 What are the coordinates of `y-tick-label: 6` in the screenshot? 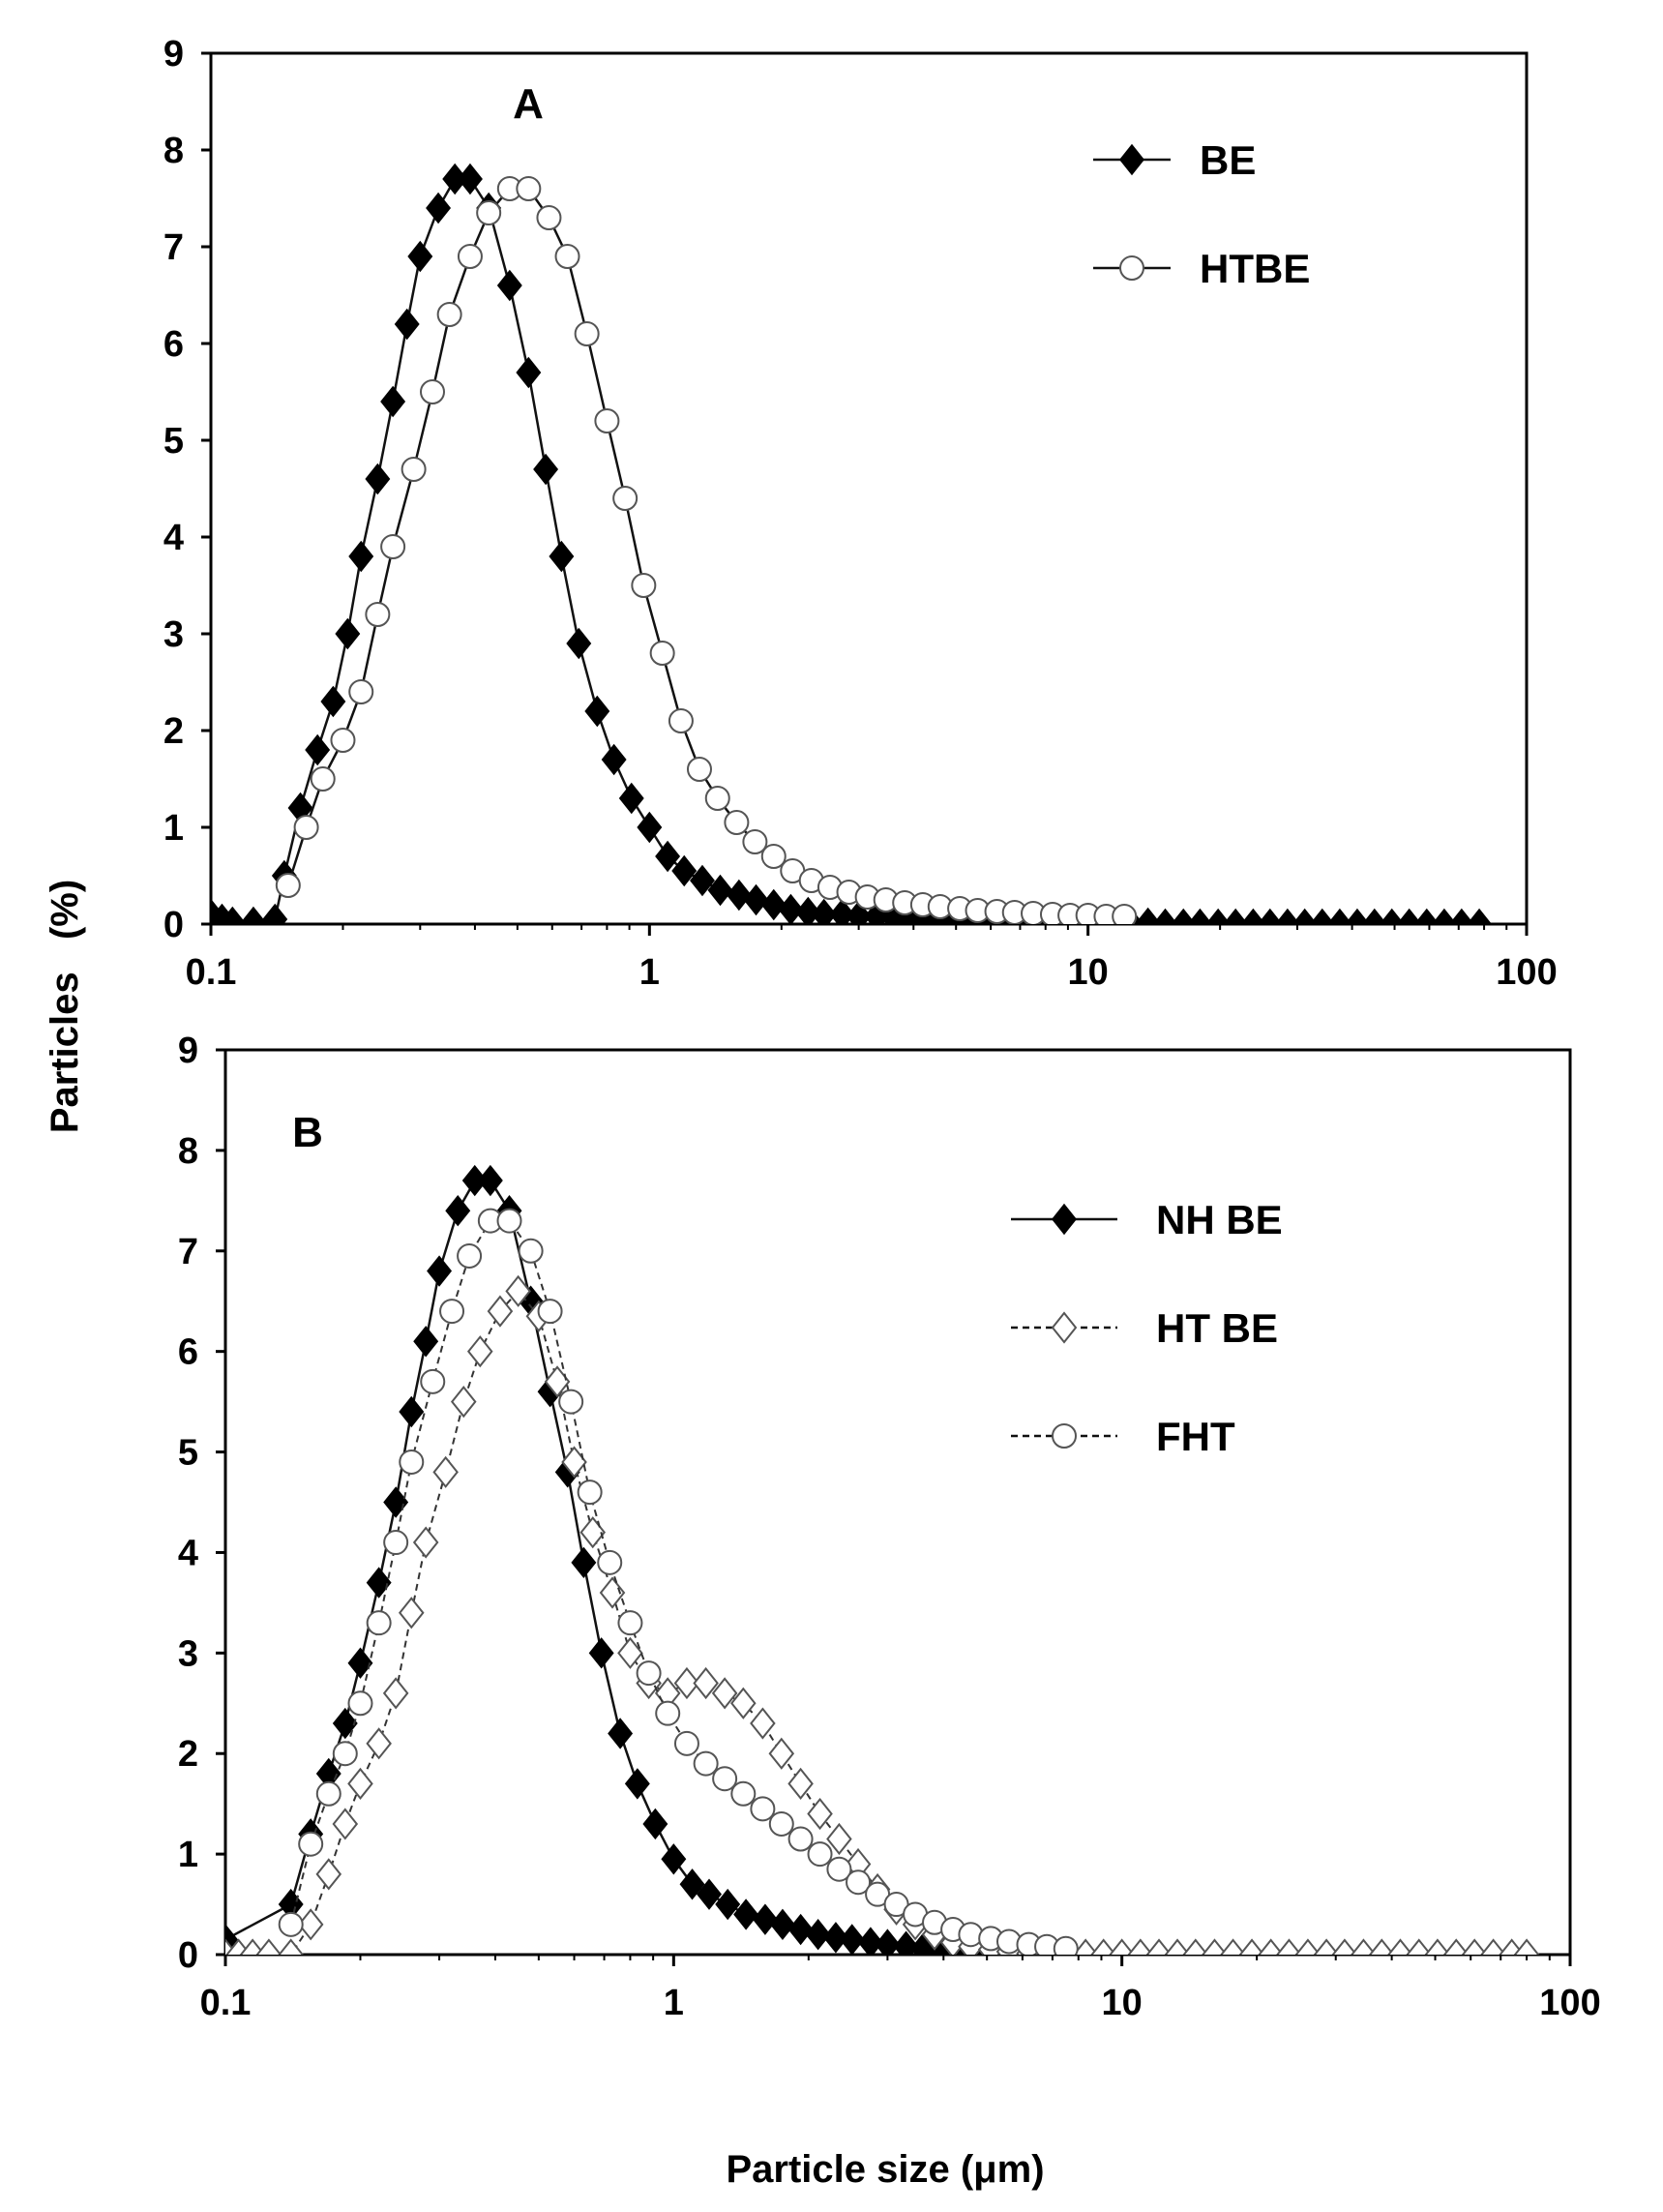 It's located at (173, 344).